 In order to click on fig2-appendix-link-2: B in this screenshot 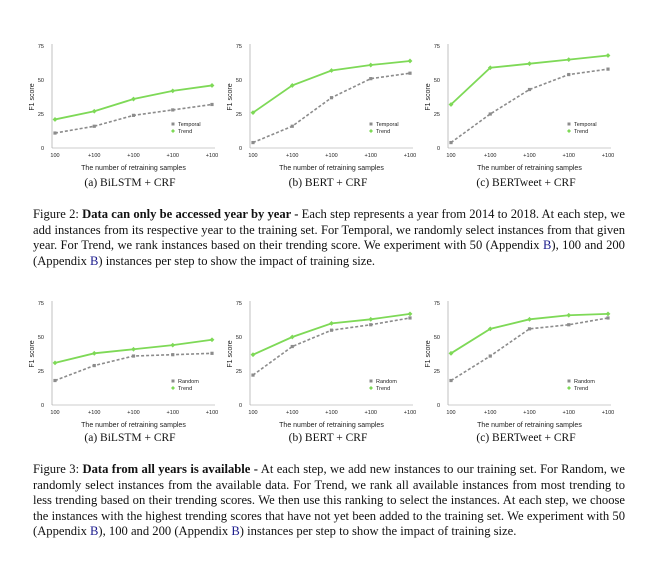, I will do `click(94, 260)`.